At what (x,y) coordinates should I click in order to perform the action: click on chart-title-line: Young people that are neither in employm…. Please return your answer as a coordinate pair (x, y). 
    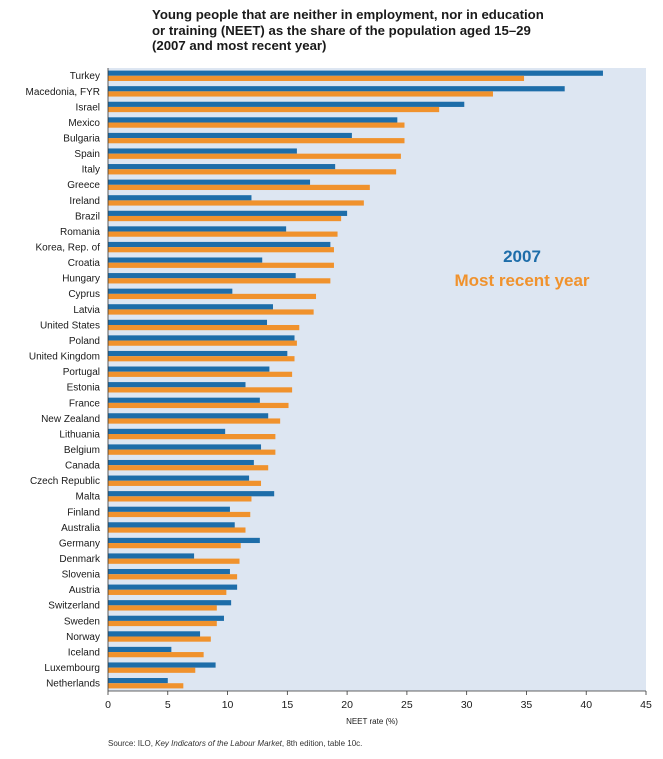
    Looking at the image, I should click on (348, 14).